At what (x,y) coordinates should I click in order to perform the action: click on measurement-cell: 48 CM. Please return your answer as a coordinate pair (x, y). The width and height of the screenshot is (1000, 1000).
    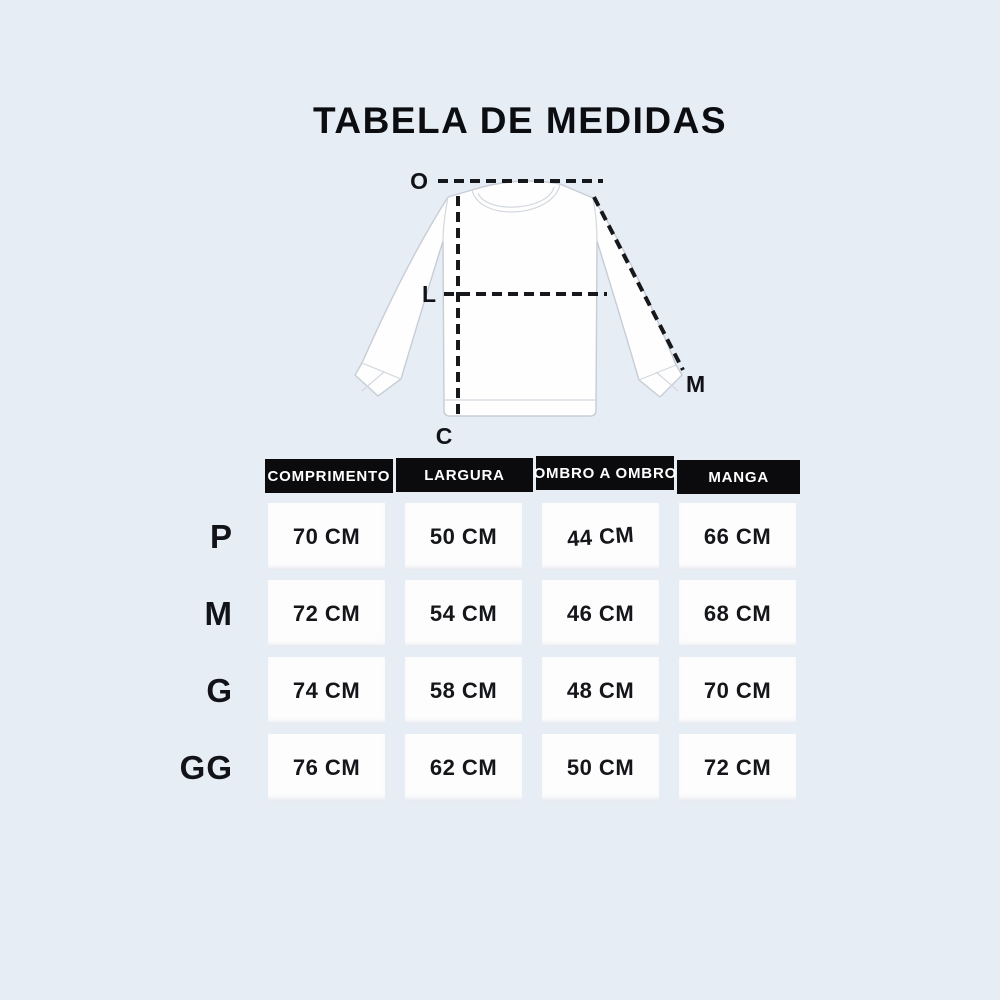
    Looking at the image, I should click on (600, 690).